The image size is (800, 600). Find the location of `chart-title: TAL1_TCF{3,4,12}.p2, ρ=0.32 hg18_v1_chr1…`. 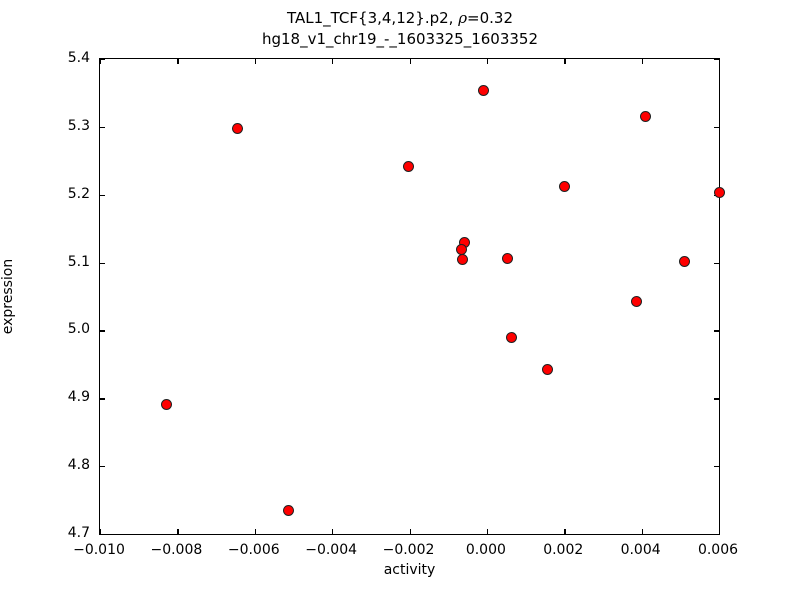

chart-title: TAL1_TCF{3,4,12}.p2, ρ=0.32 hg18_v1_chr1… is located at coordinates (400, 29).